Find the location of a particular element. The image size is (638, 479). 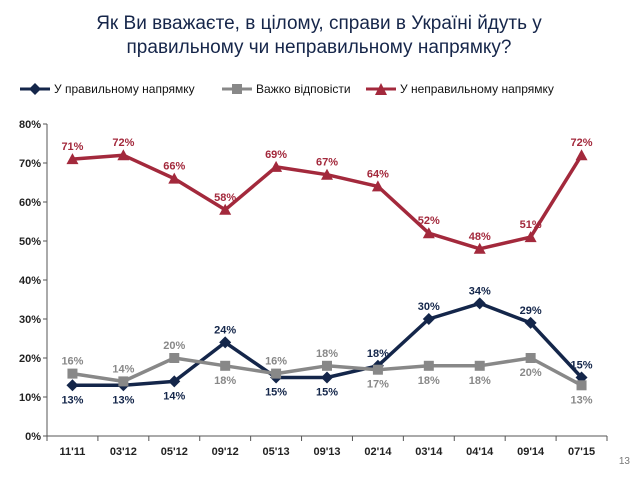

triangle-marker-icon is located at coordinates (381, 89).